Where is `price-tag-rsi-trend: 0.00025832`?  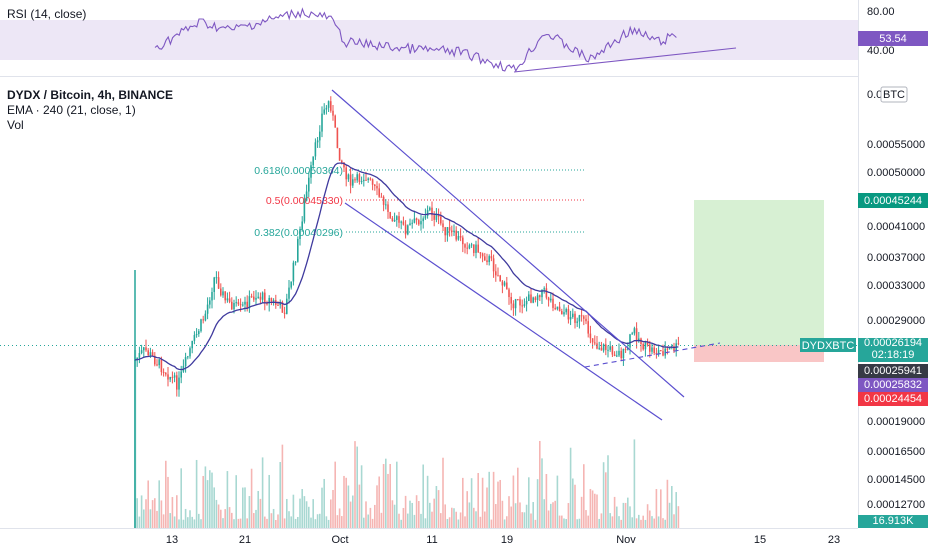
price-tag-rsi-trend: 0.00025832 is located at coordinates (893, 385).